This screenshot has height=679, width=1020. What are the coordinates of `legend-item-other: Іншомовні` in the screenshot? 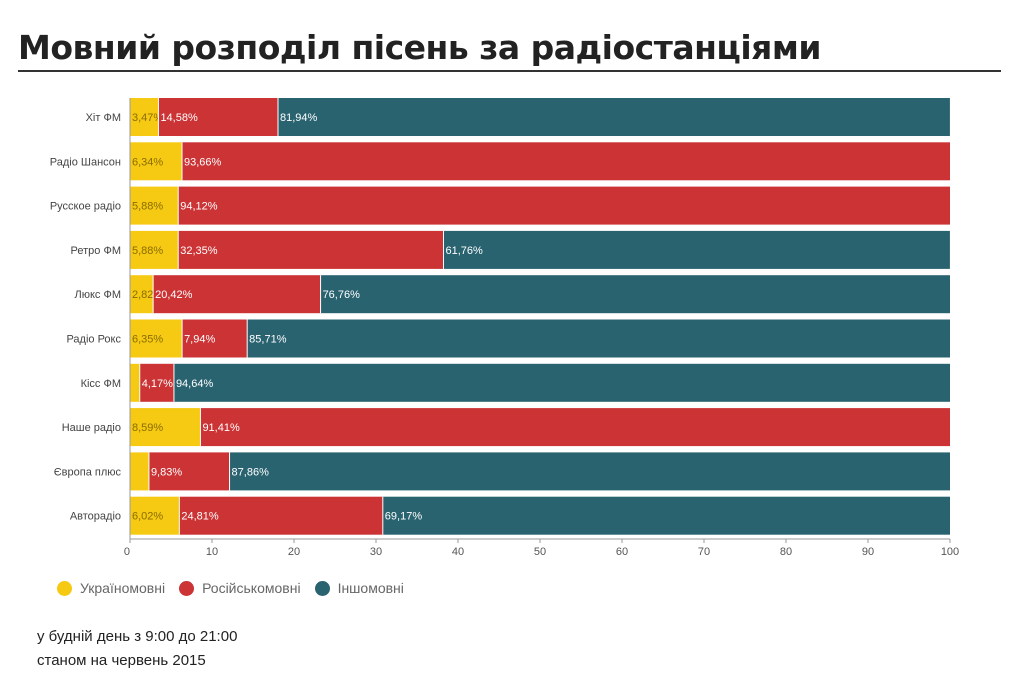 It's located at (359, 588).